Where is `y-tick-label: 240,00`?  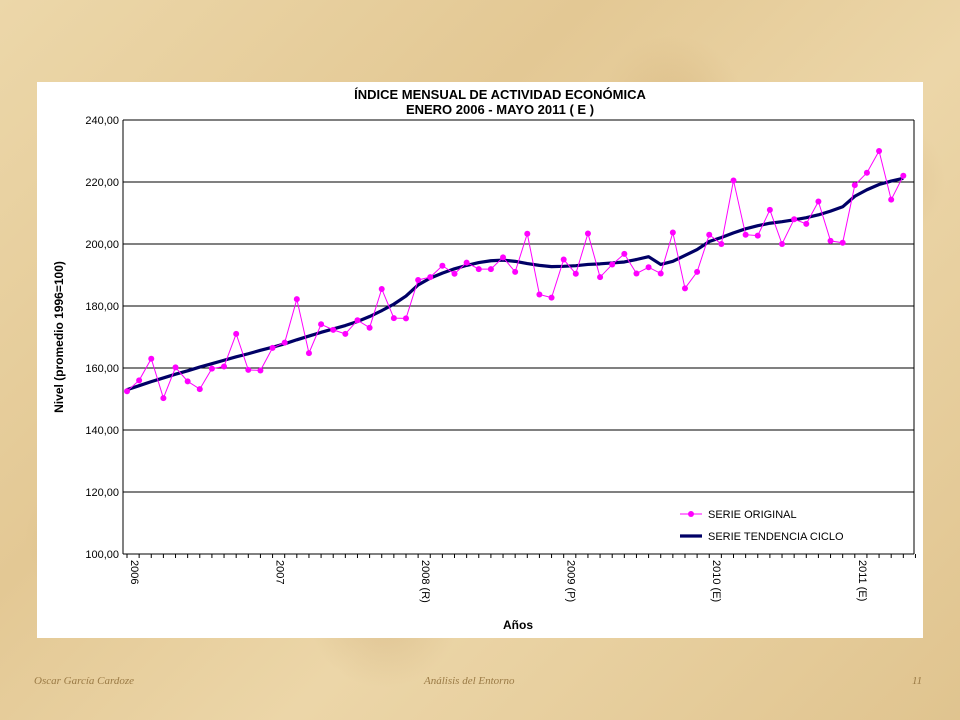
y-tick-label: 240,00 is located at coordinates (102, 121).